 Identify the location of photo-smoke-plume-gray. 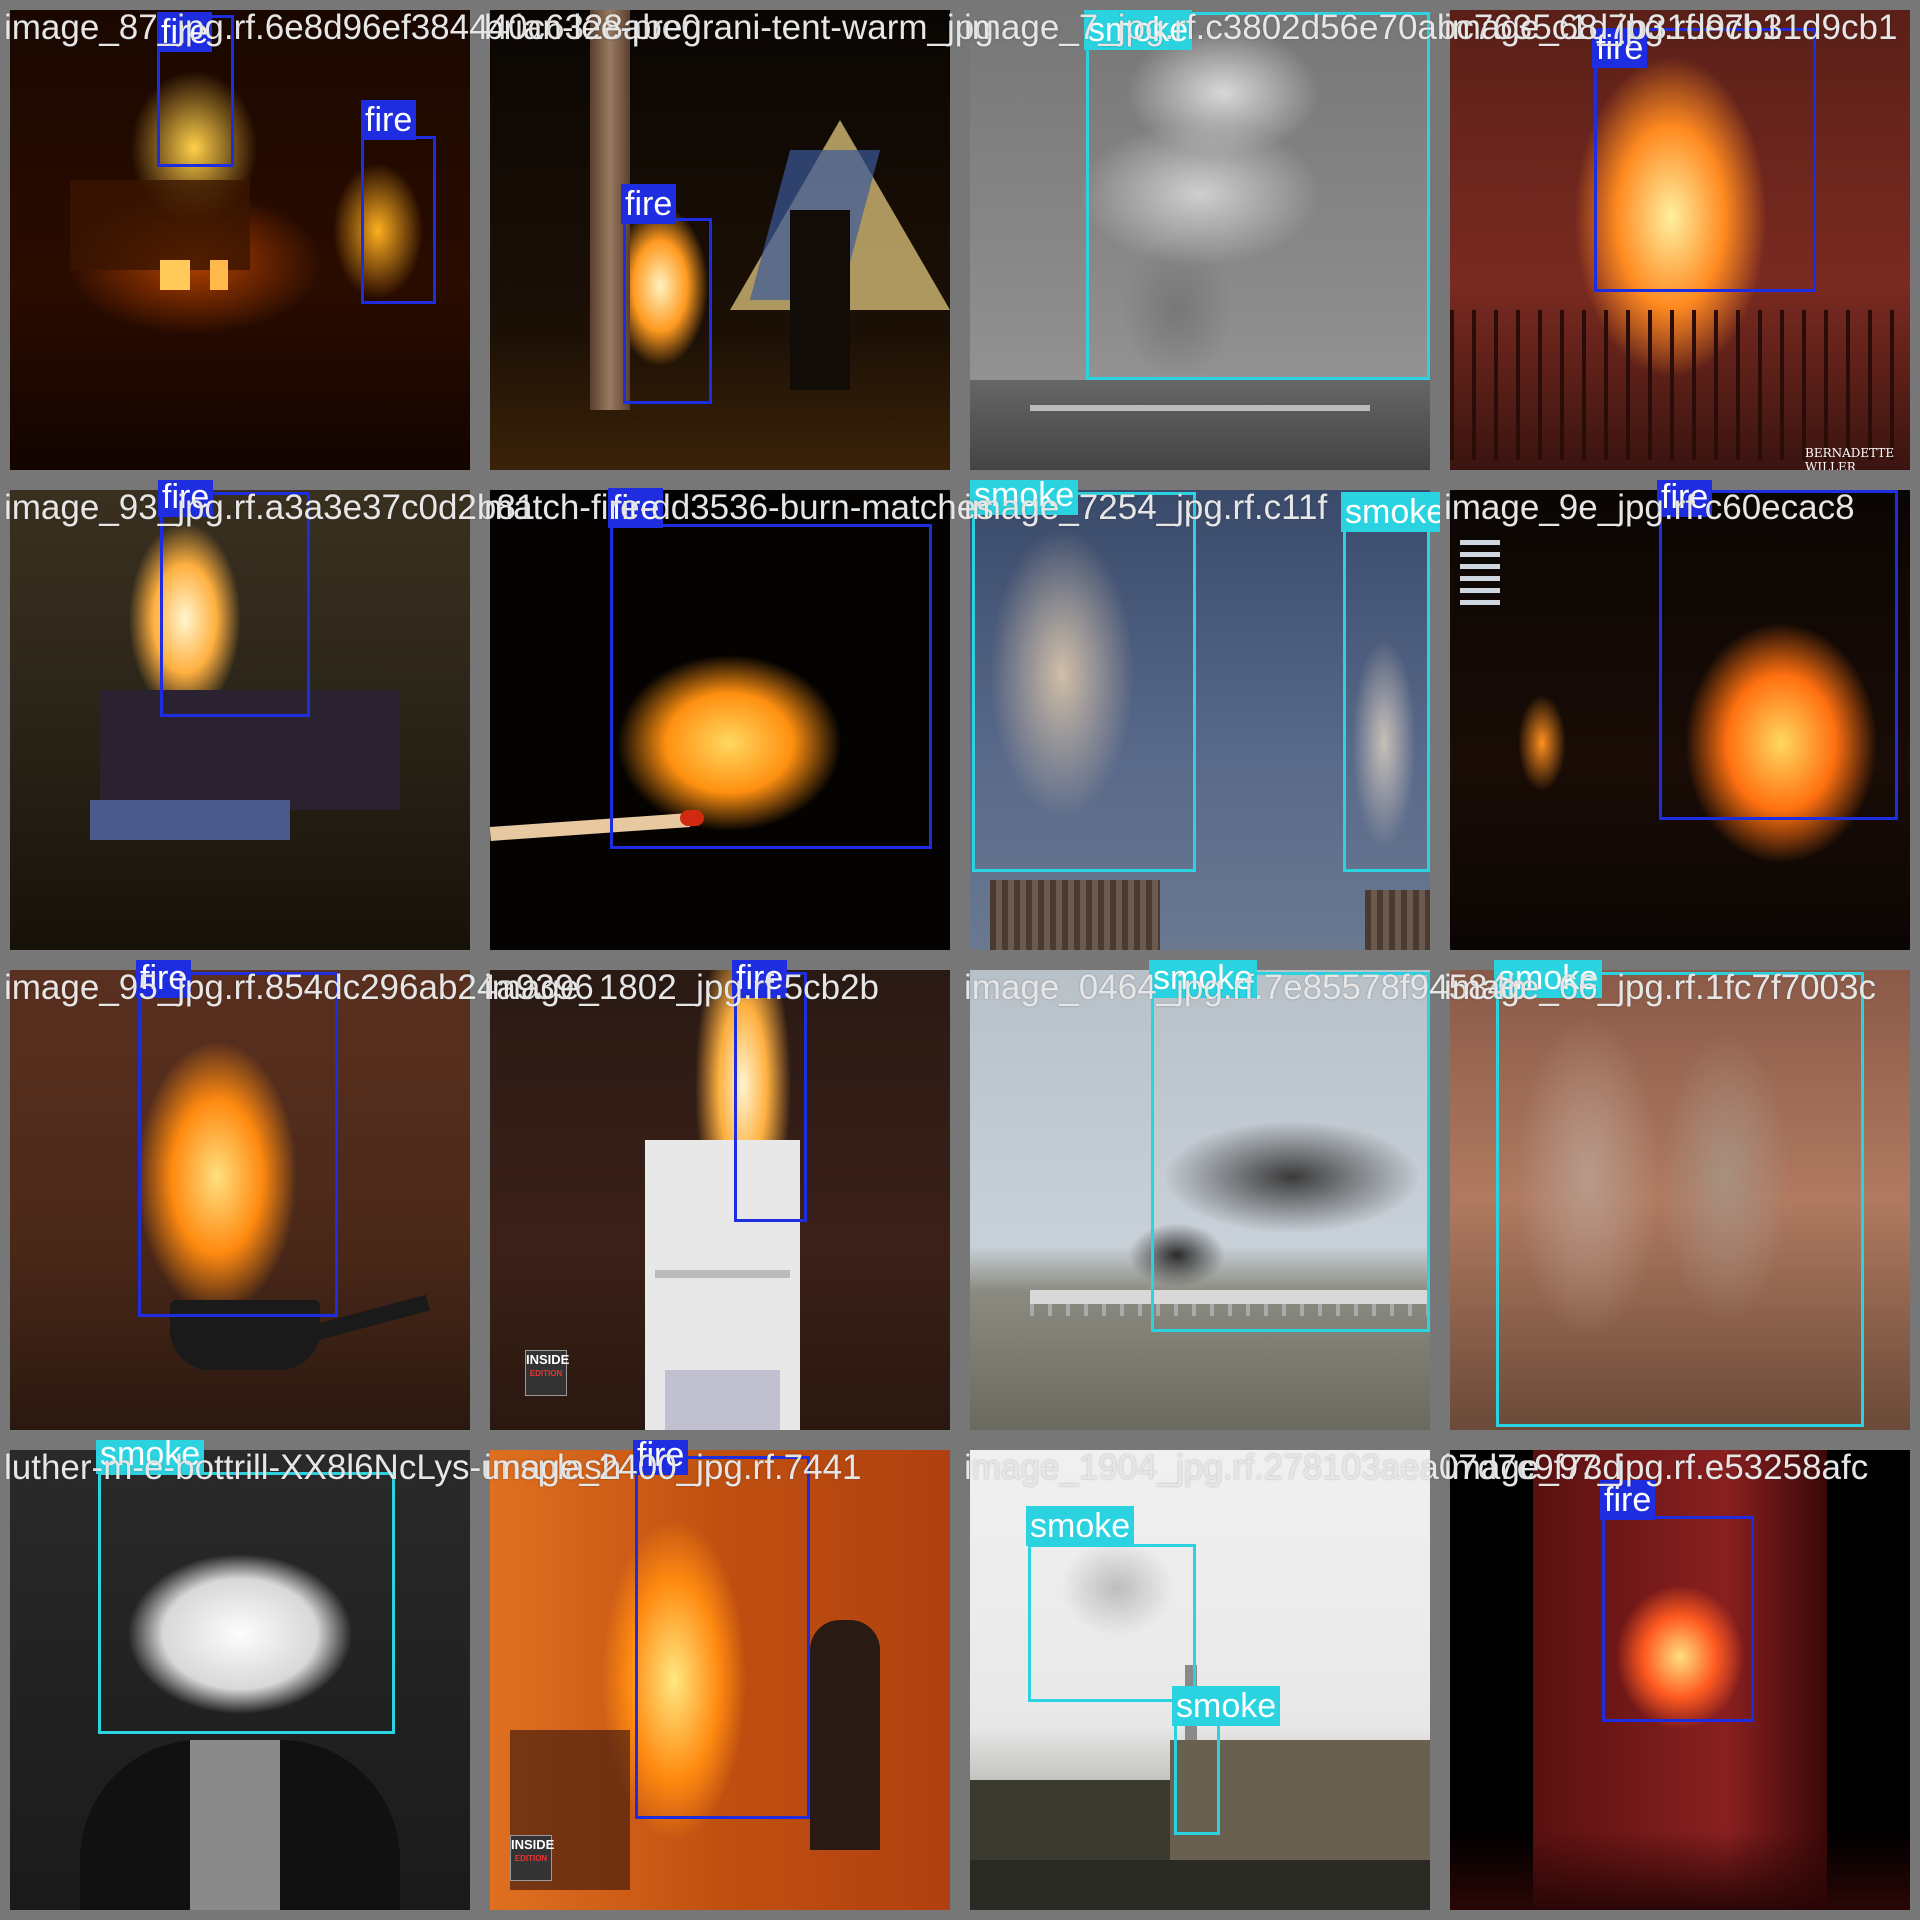
(1200, 240).